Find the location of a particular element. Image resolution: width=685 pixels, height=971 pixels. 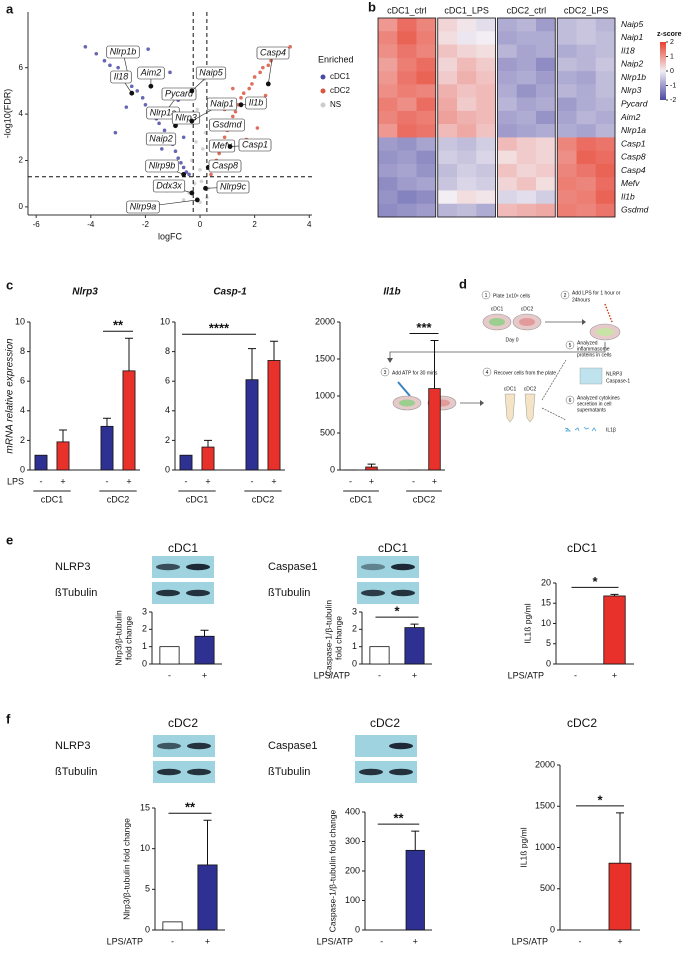

group-label: cDC1 is located at coordinates (52, 499).